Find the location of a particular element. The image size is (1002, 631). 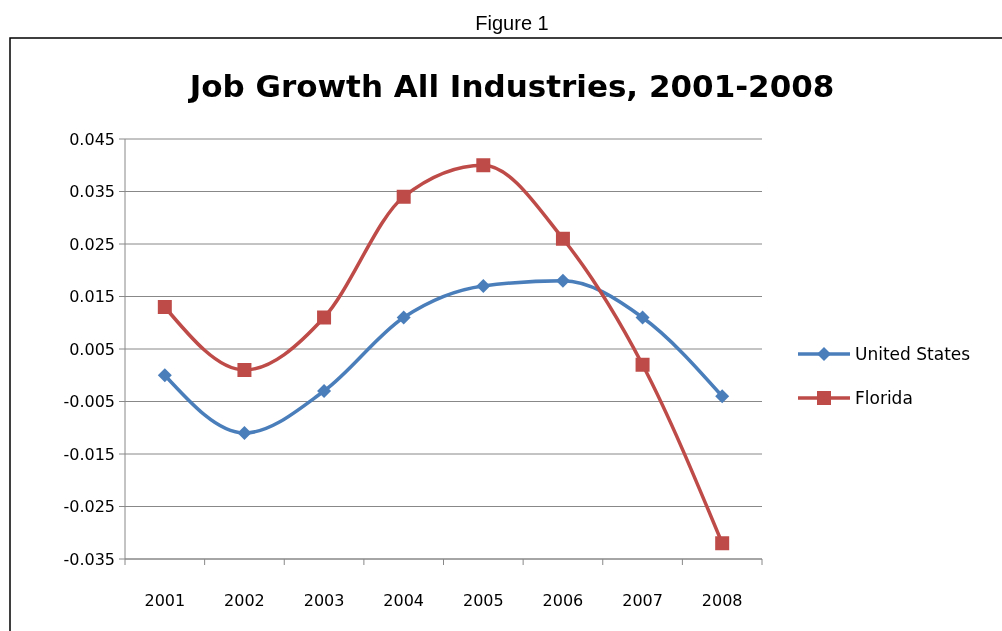

x-tick-label: 2002 is located at coordinates (244, 600).